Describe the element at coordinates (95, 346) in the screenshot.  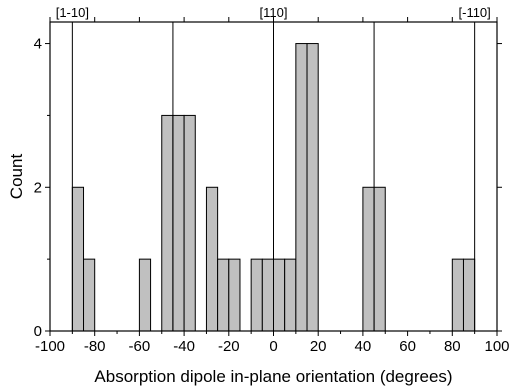
I see `x-tick-label: -80` at that location.